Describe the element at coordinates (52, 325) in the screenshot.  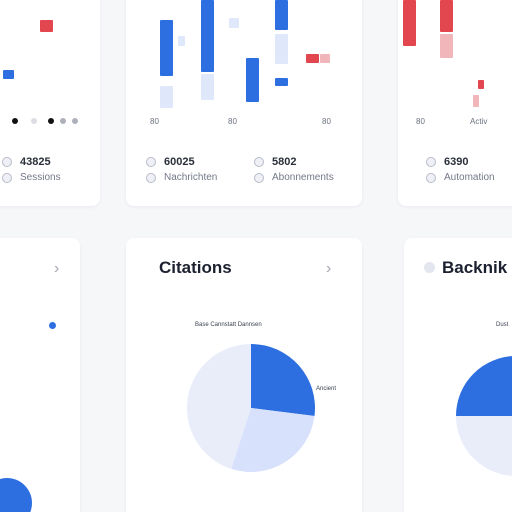
I see `legend-dot` at that location.